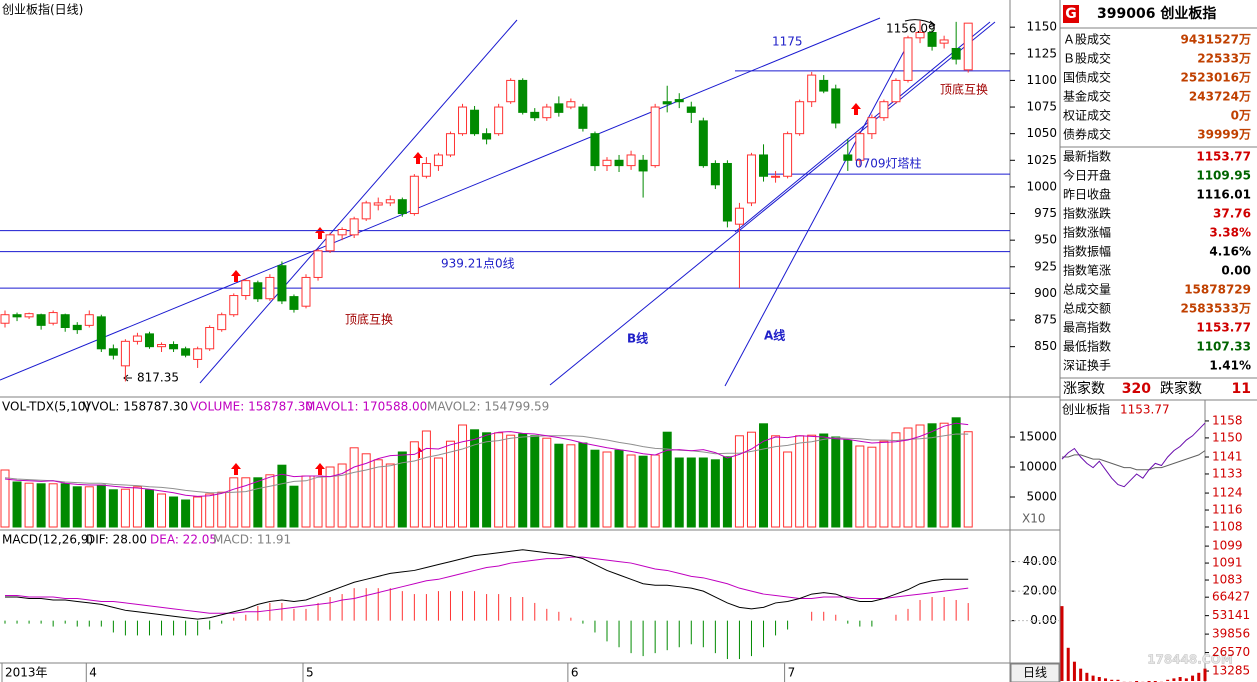 The height and width of the screenshot is (682, 1257). What do you see at coordinates (1232, 214) in the screenshot?
I see `quote-value: 37.76` at bounding box center [1232, 214].